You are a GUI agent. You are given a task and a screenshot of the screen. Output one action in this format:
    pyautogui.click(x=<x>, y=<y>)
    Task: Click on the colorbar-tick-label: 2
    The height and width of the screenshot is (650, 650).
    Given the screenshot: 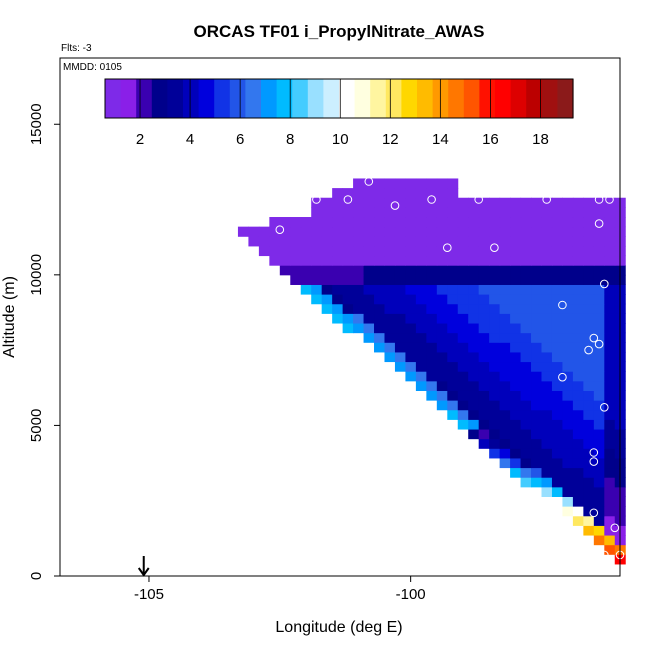 What is the action you would take?
    pyautogui.click(x=140, y=139)
    